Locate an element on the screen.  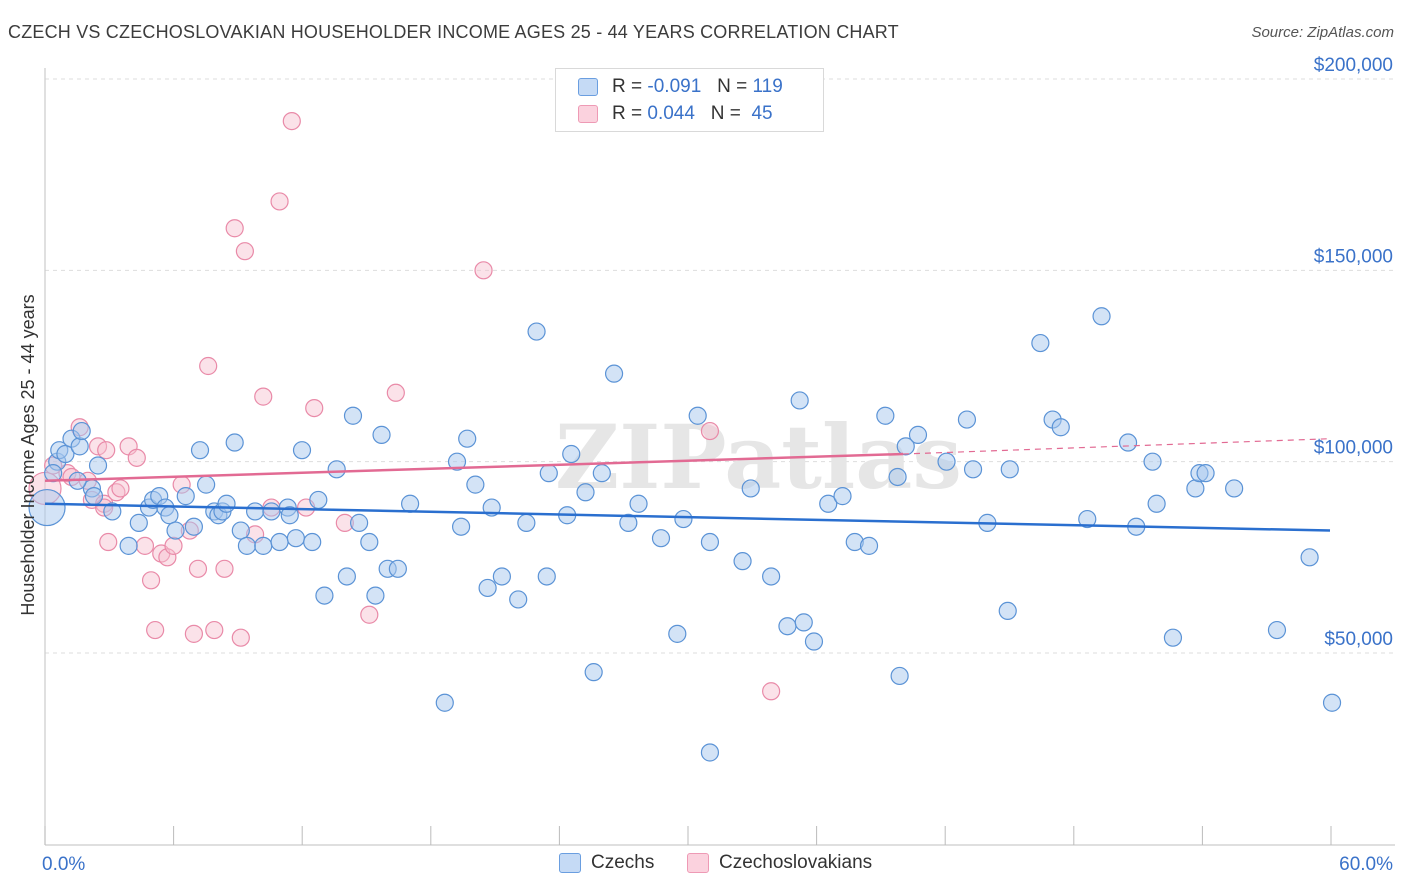
czechs-trend-line is located at coordinates (687, 517).